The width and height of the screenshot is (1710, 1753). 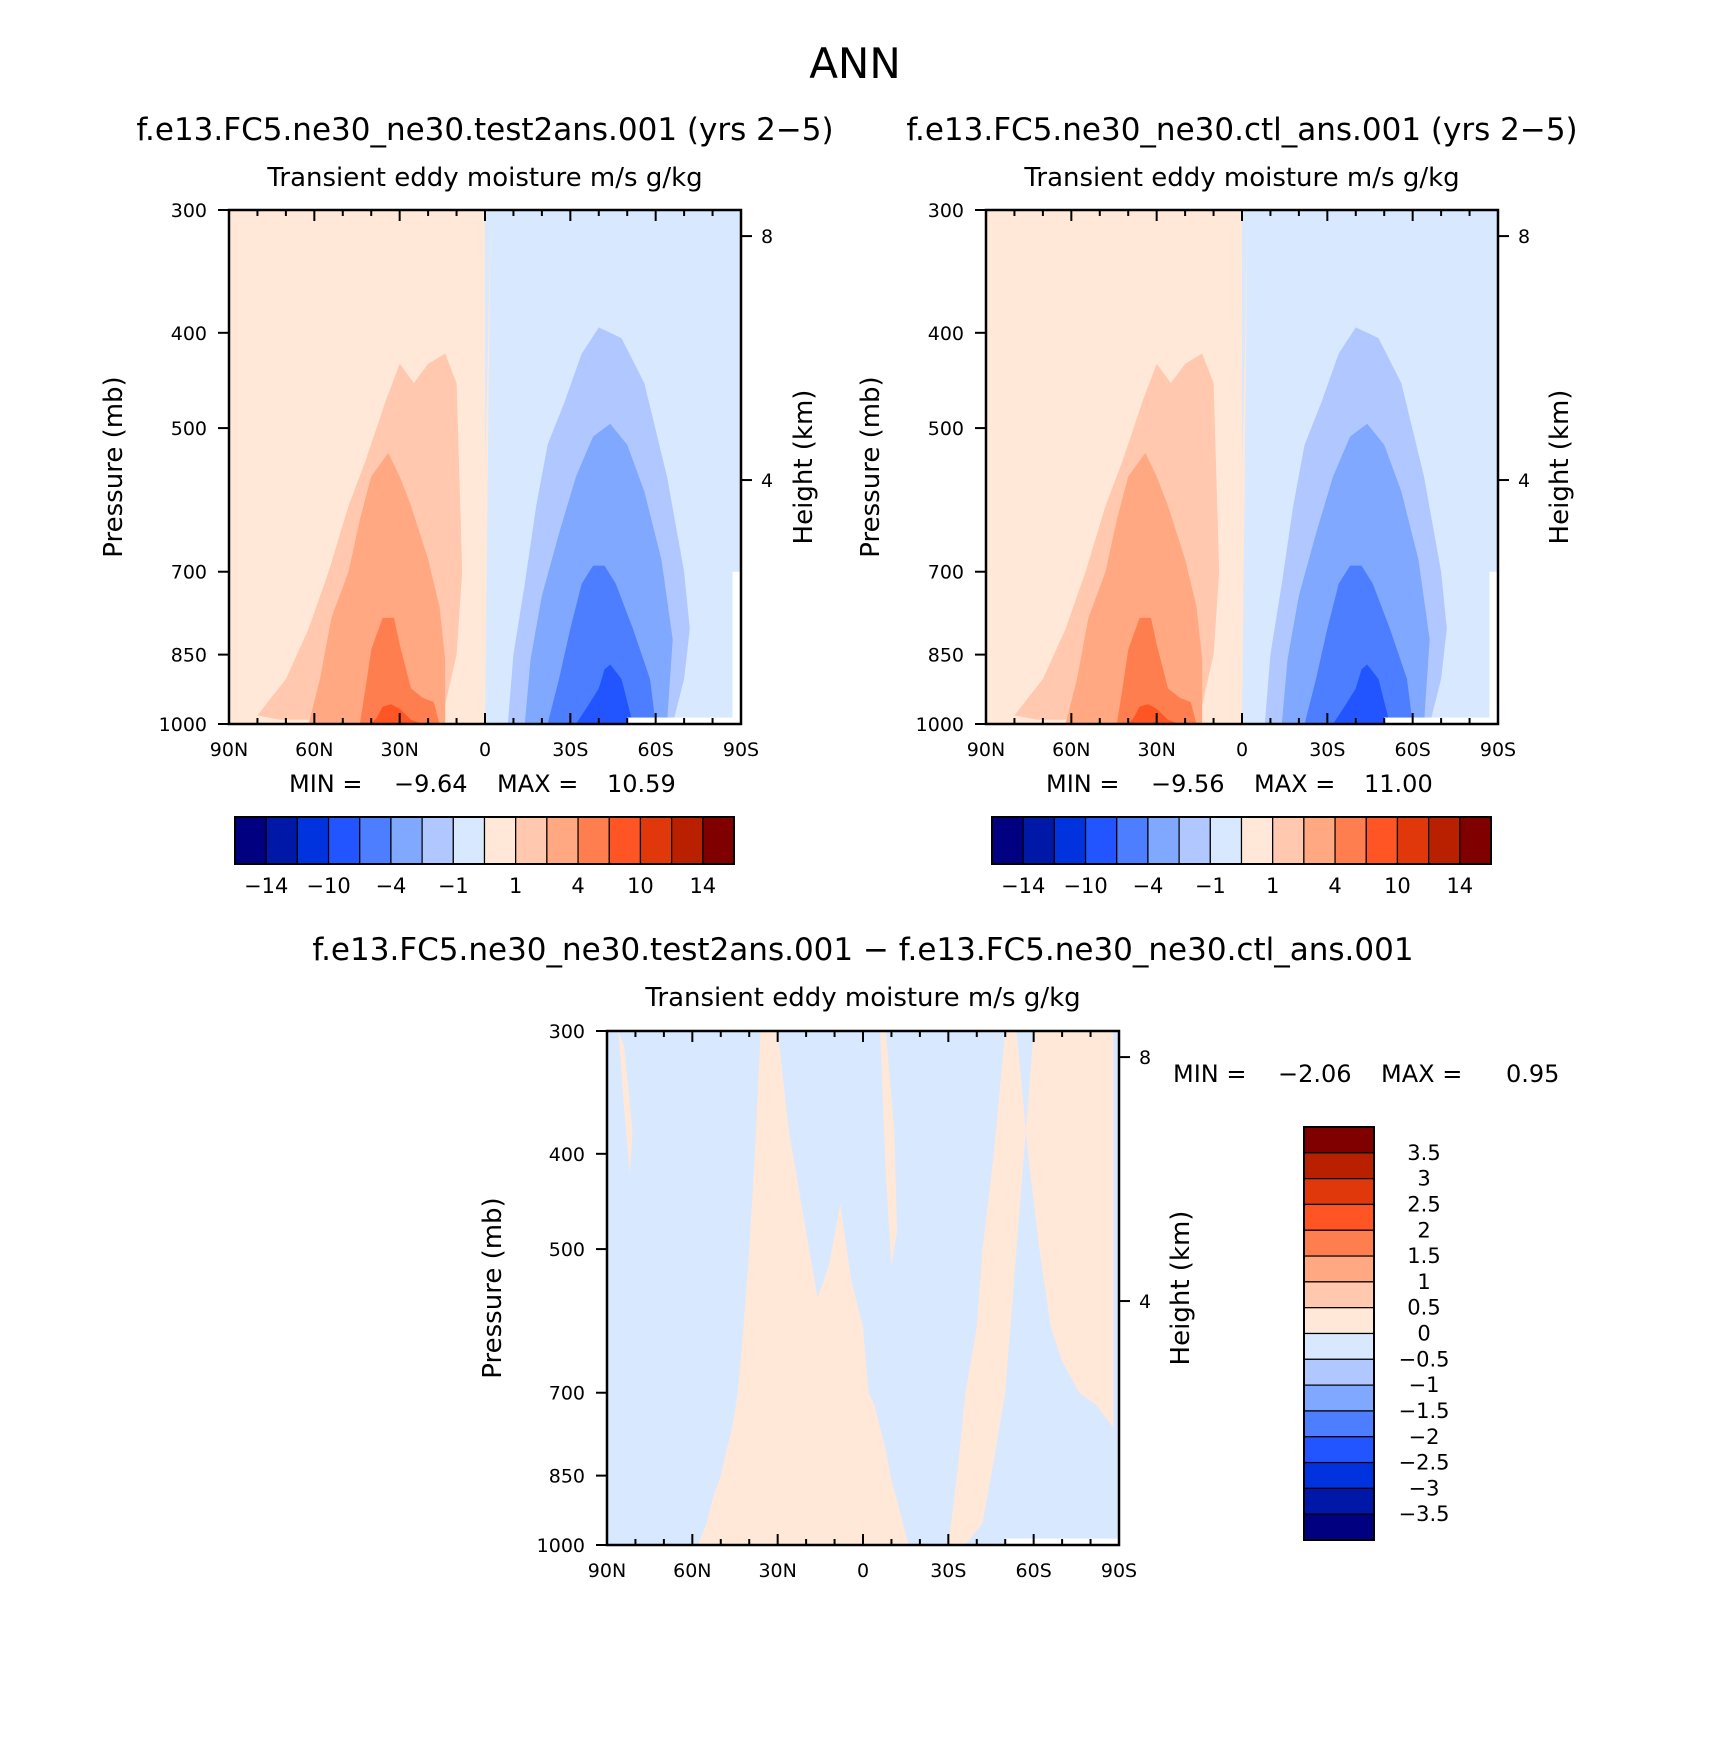 I want to click on colorbar-label: −14, so click(x=1023, y=886).